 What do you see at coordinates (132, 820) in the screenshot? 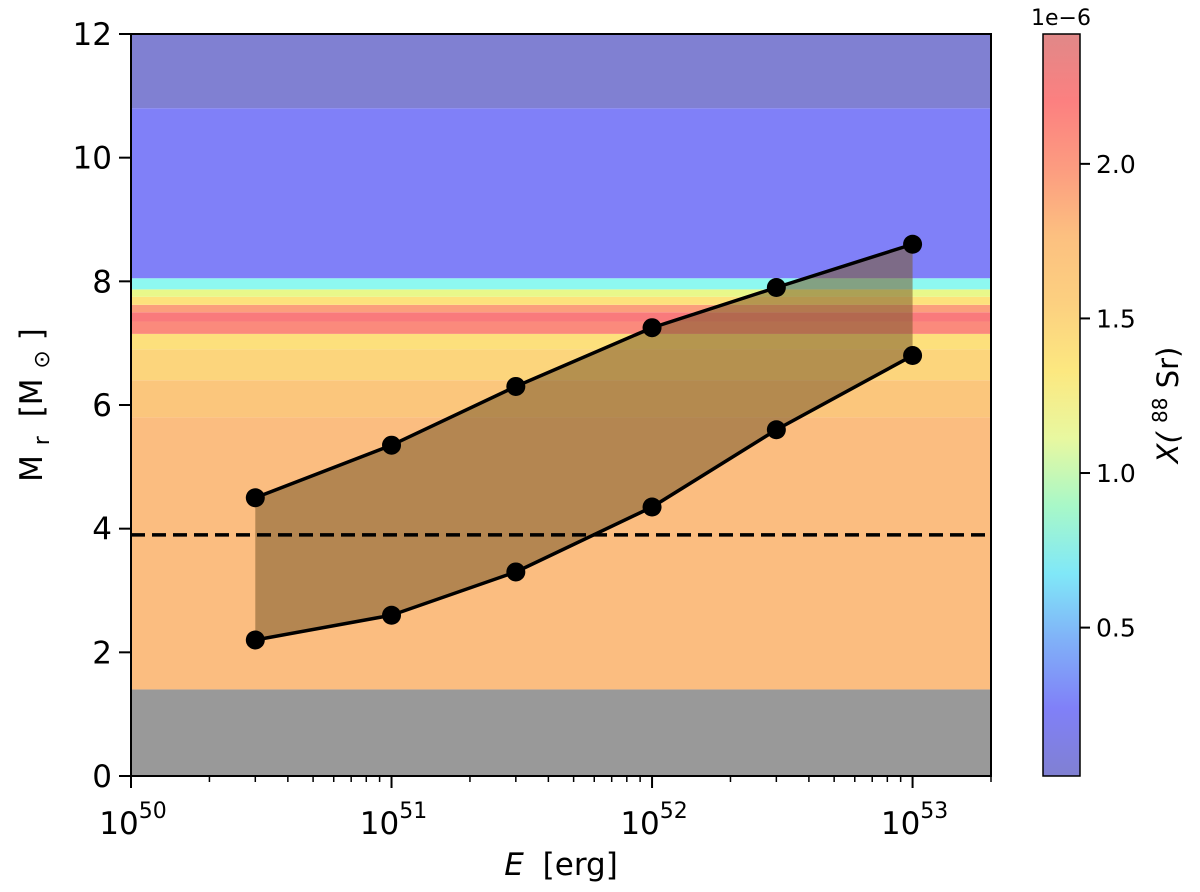
I see `x-tick-label: 1050` at bounding box center [132, 820].